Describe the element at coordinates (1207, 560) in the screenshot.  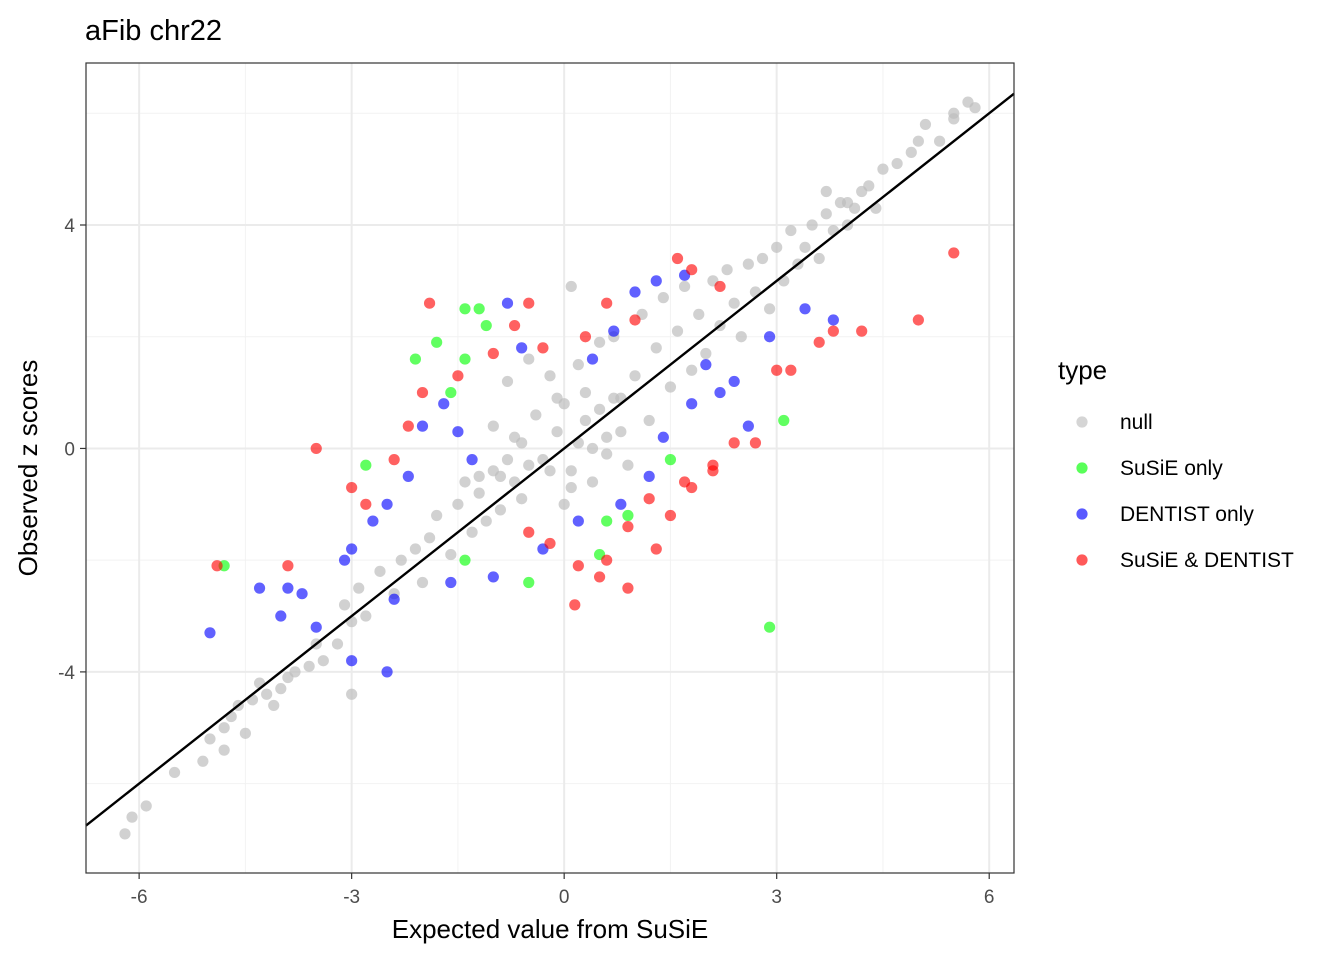
I see `legend-label-both: SuSiE & DENTIST` at that location.